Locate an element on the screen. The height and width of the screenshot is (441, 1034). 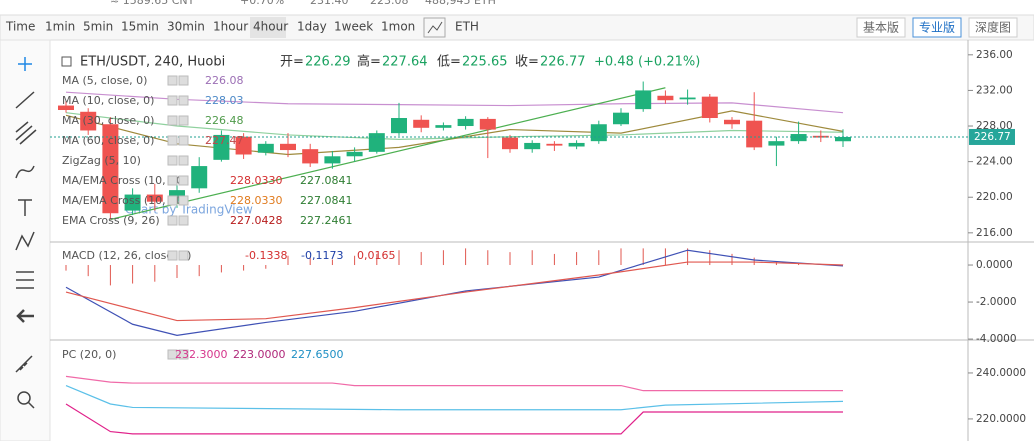
interval-button: Time is located at coordinates (20, 27).